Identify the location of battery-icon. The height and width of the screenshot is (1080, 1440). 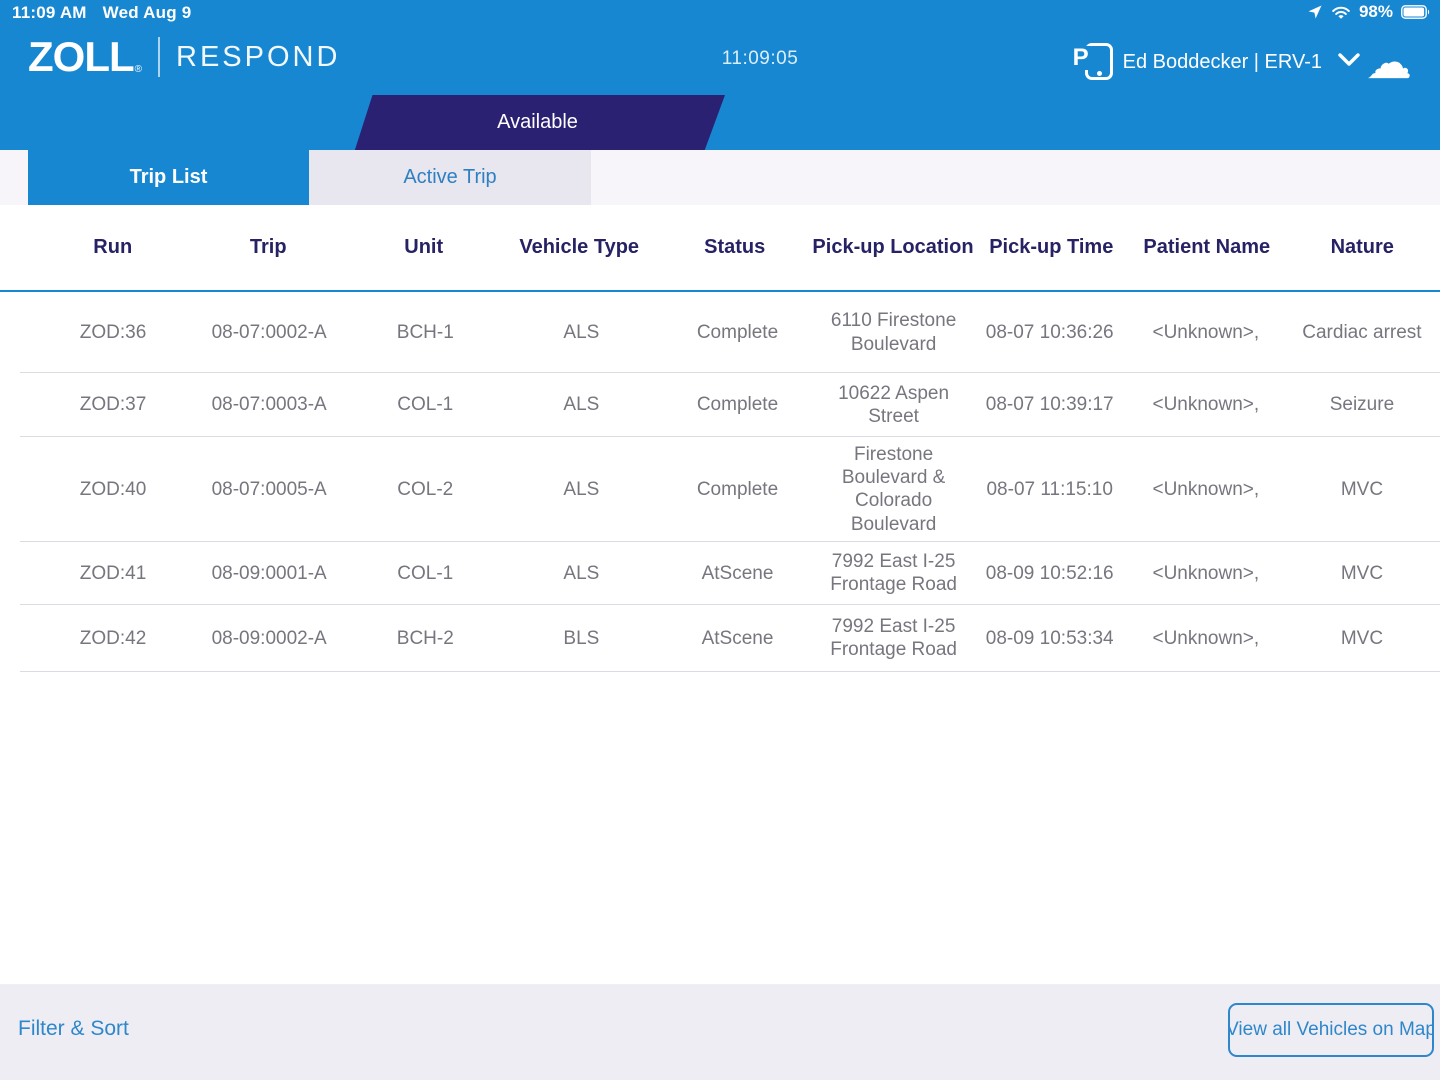
(1415, 12).